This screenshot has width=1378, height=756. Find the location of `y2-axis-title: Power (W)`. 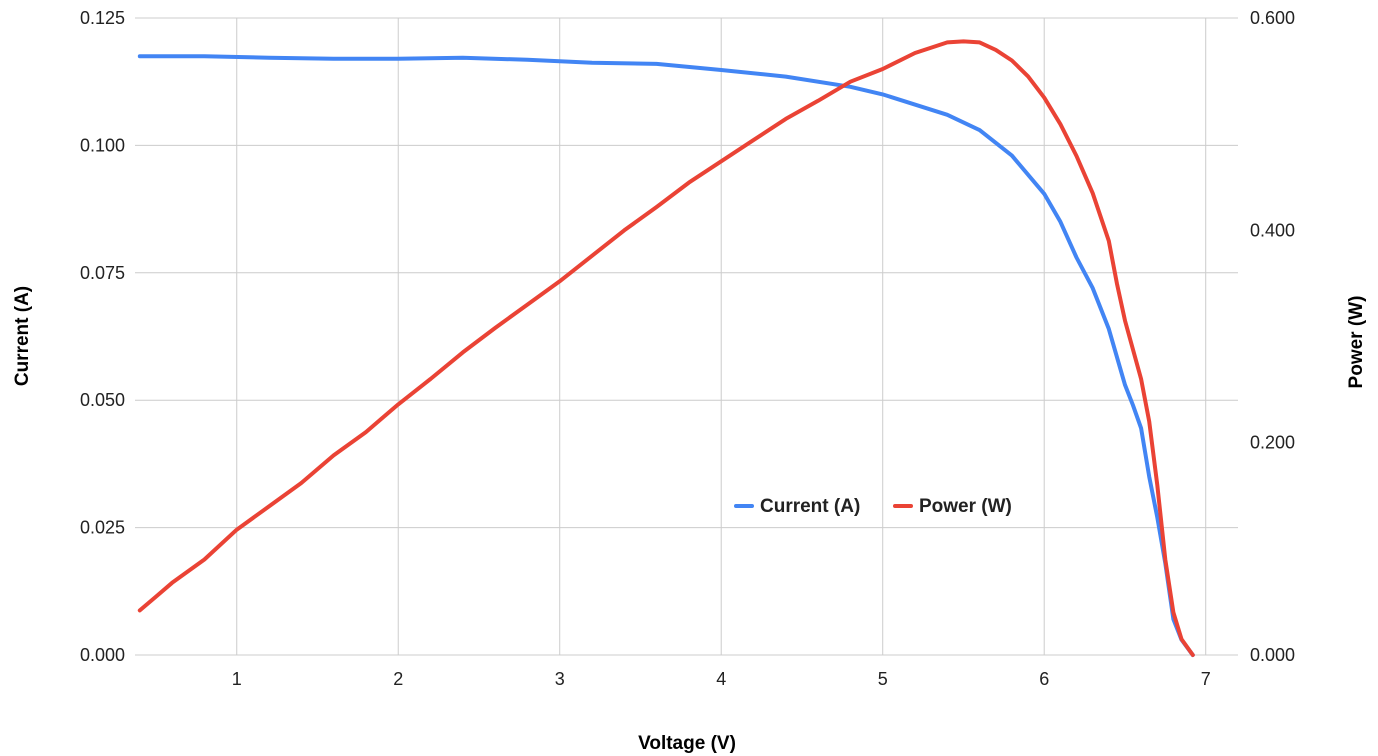

y2-axis-title: Power (W) is located at coordinates (1356, 342).